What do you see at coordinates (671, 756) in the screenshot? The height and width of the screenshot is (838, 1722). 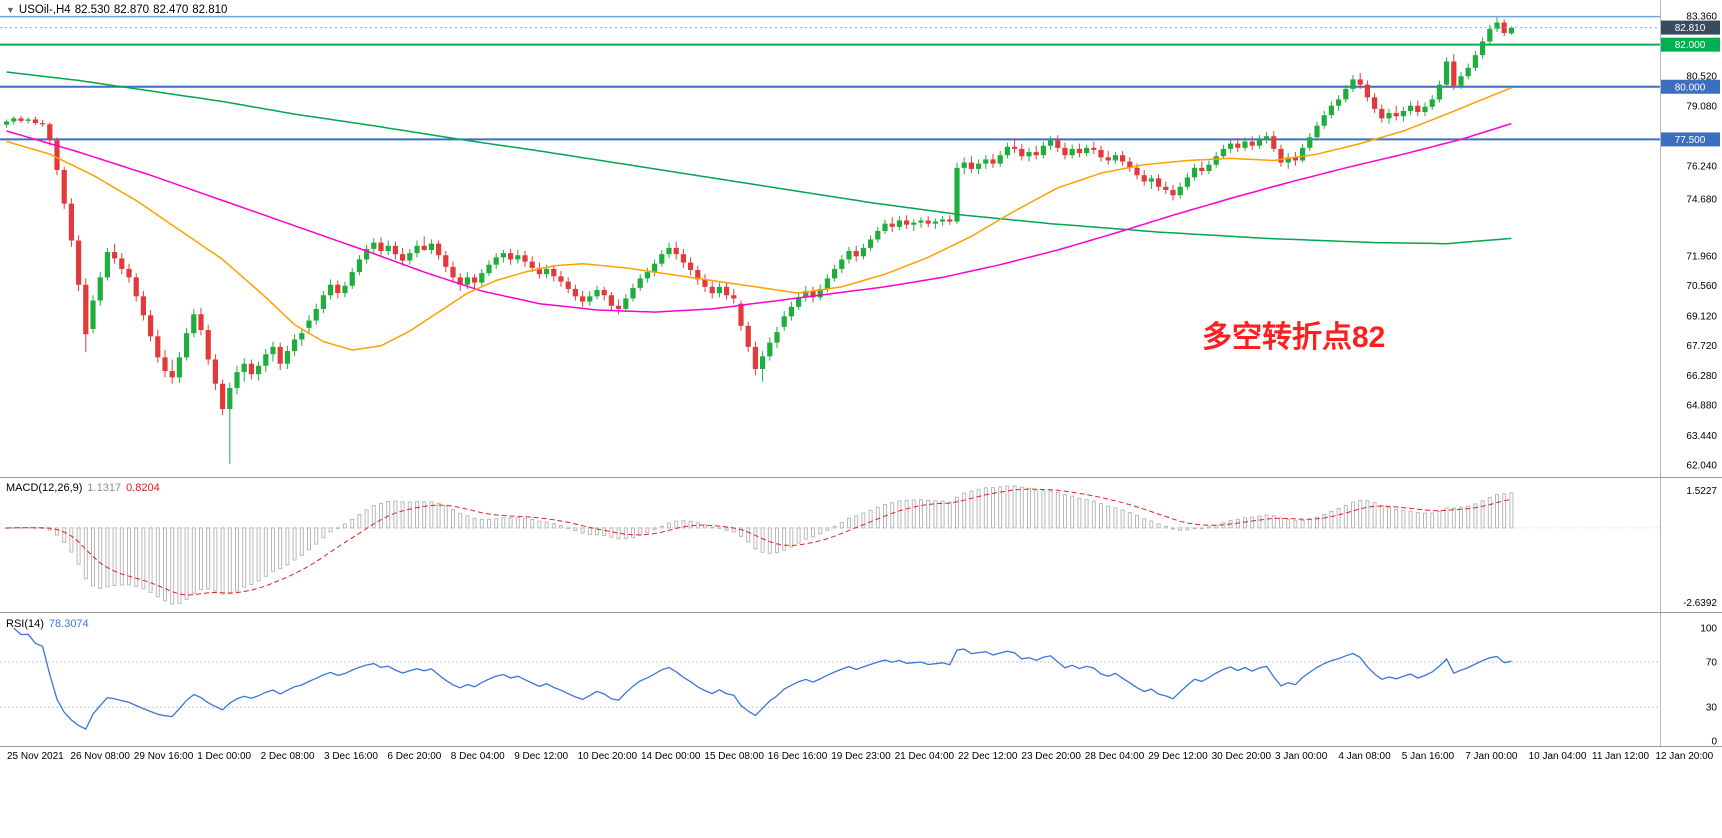 I see `time-axis-label: 14 Dec 00:00` at bounding box center [671, 756].